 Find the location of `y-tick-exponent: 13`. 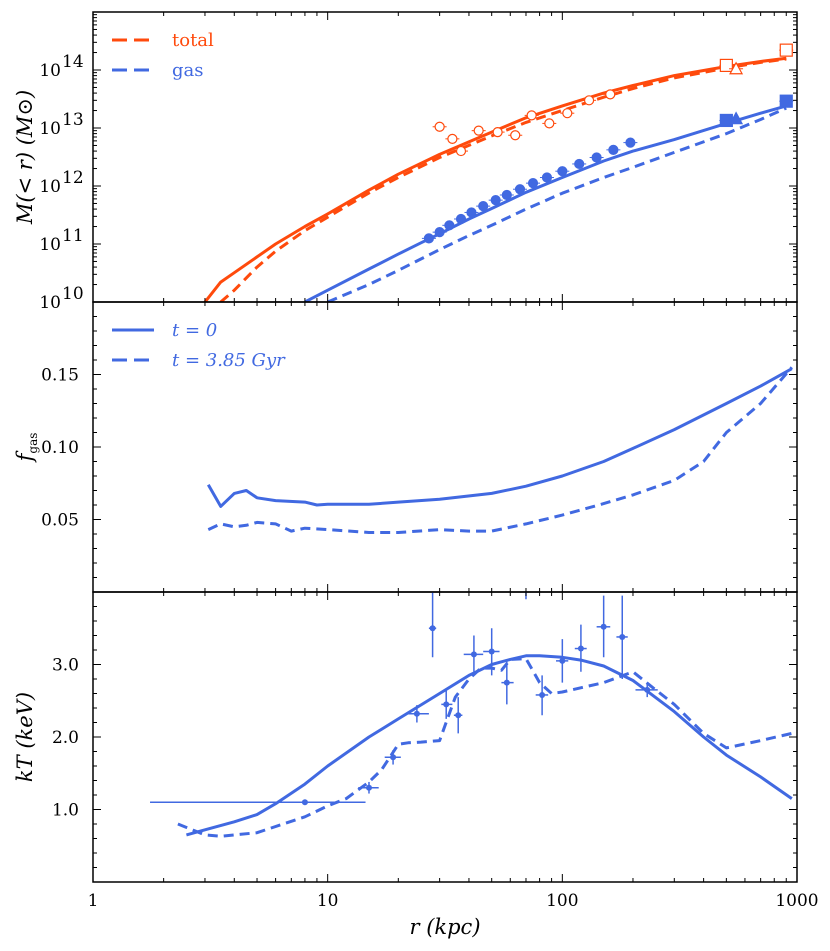

y-tick-exponent: 13 is located at coordinates (73, 120).